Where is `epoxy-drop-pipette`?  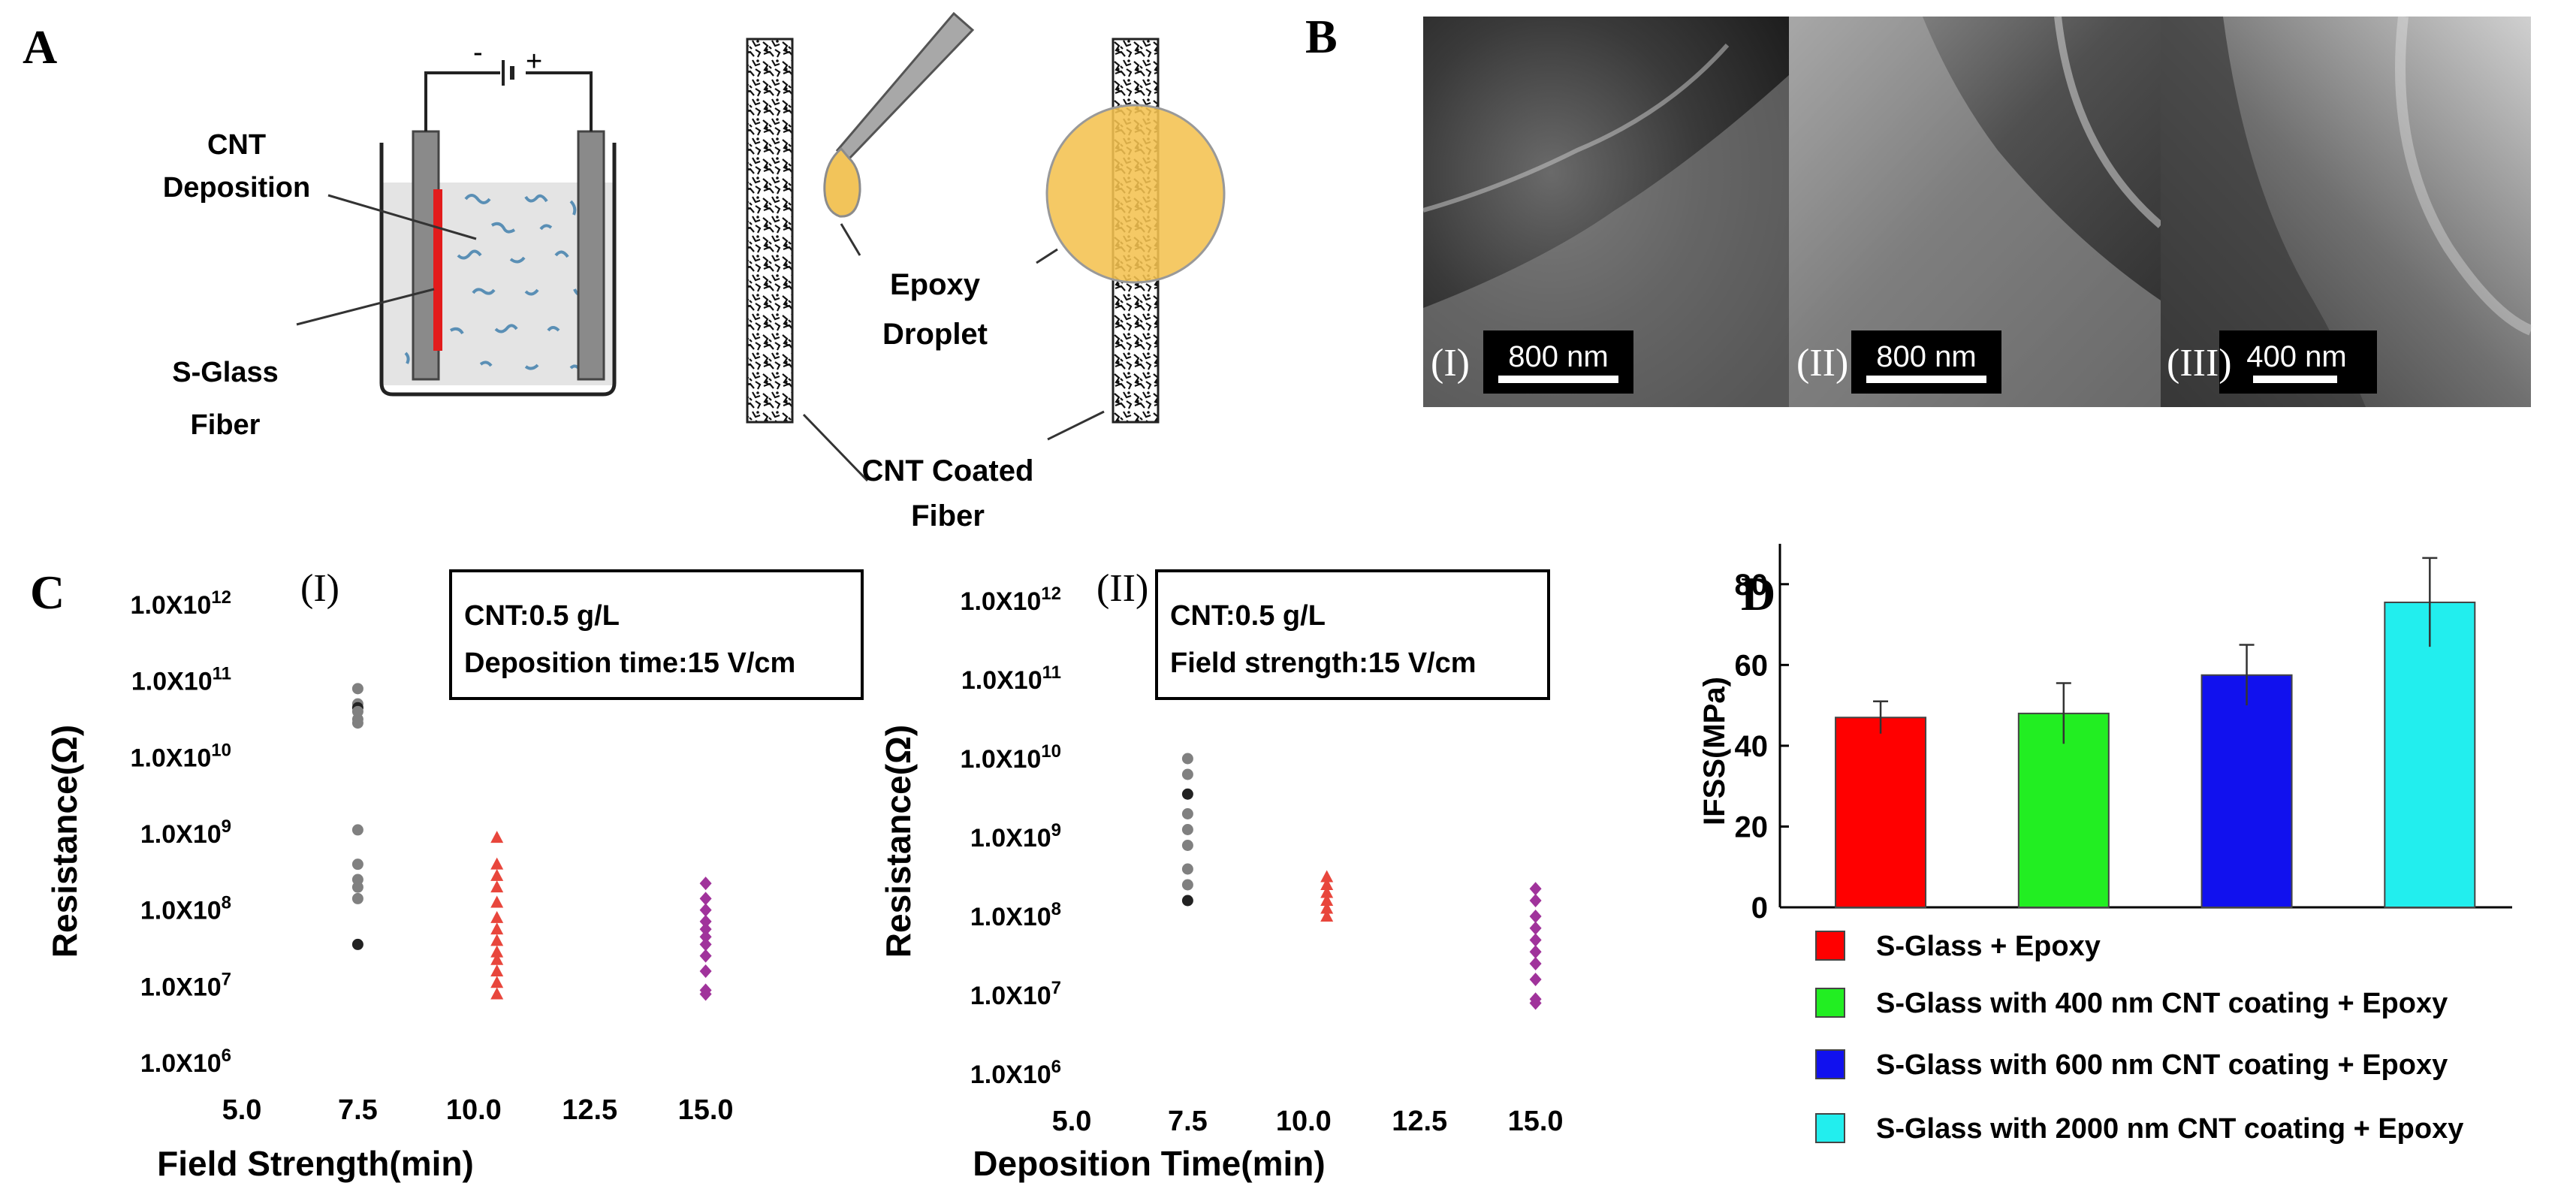 epoxy-drop-pipette is located at coordinates (842, 182).